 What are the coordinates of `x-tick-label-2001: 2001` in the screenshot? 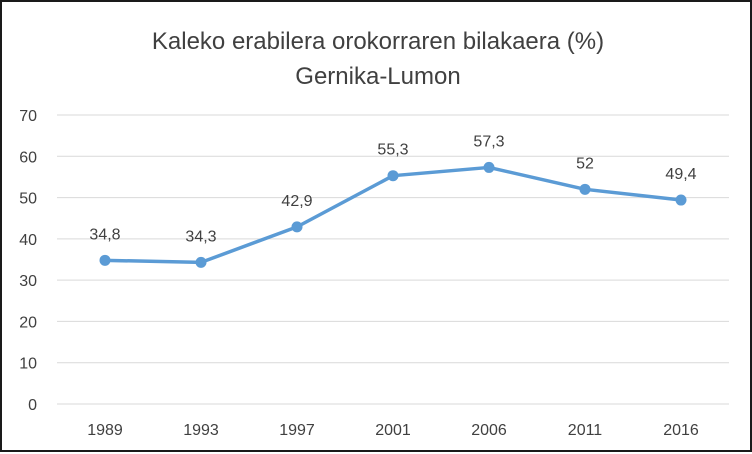 It's located at (393, 430).